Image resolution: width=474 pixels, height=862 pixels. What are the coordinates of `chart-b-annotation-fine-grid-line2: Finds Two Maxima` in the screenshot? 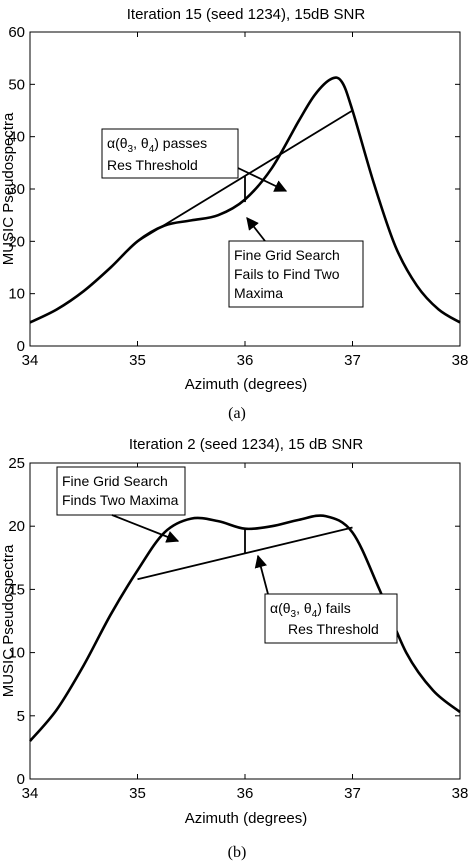 It's located at (120, 500).